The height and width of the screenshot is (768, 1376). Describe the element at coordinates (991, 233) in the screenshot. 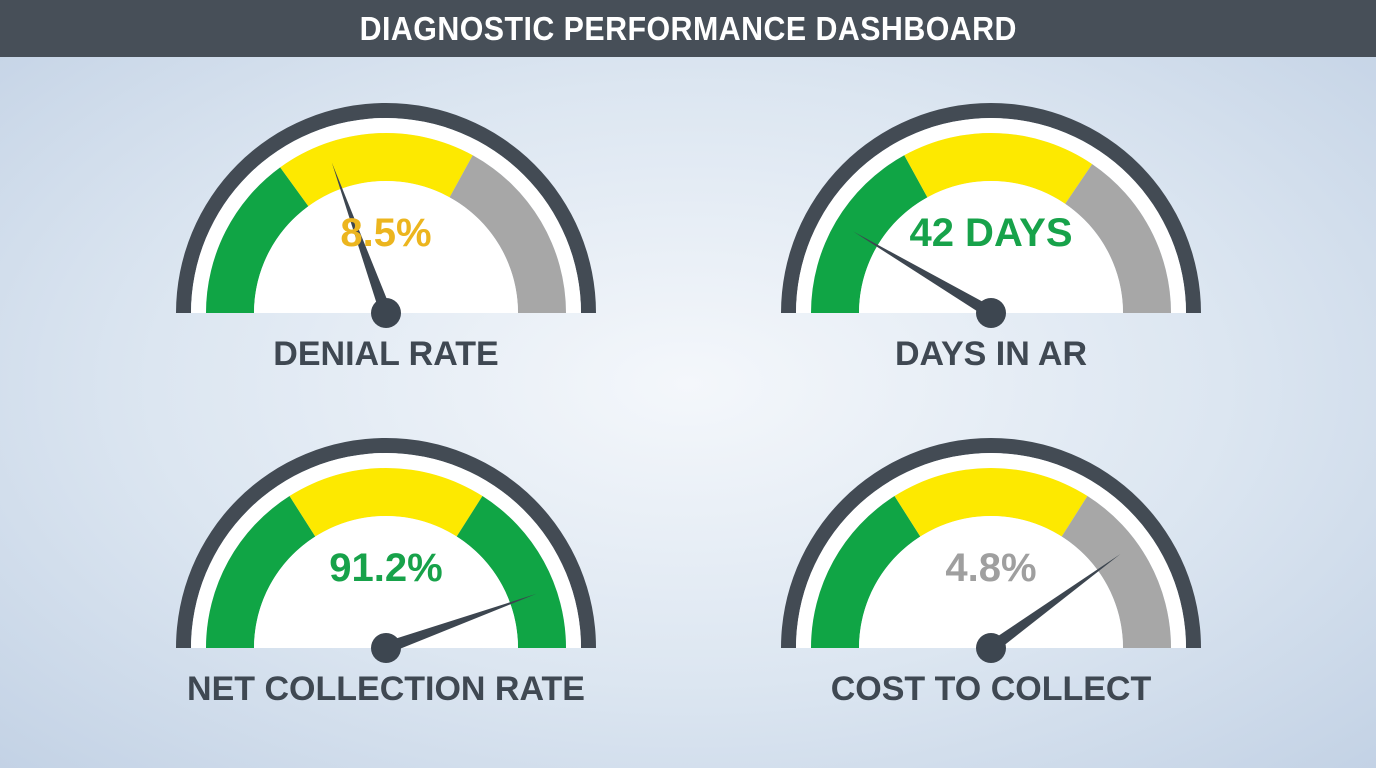

I see `gauge-value: 42 DAYS` at that location.